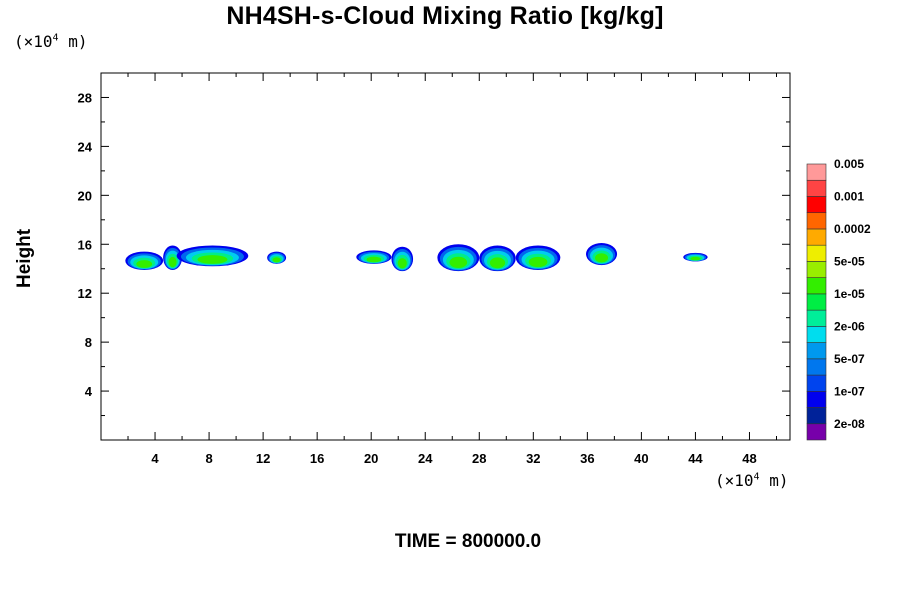 Image resolution: width=900 pixels, height=600 pixels. What do you see at coordinates (849, 294) in the screenshot?
I see `colorbar-label: 1e-05` at bounding box center [849, 294].